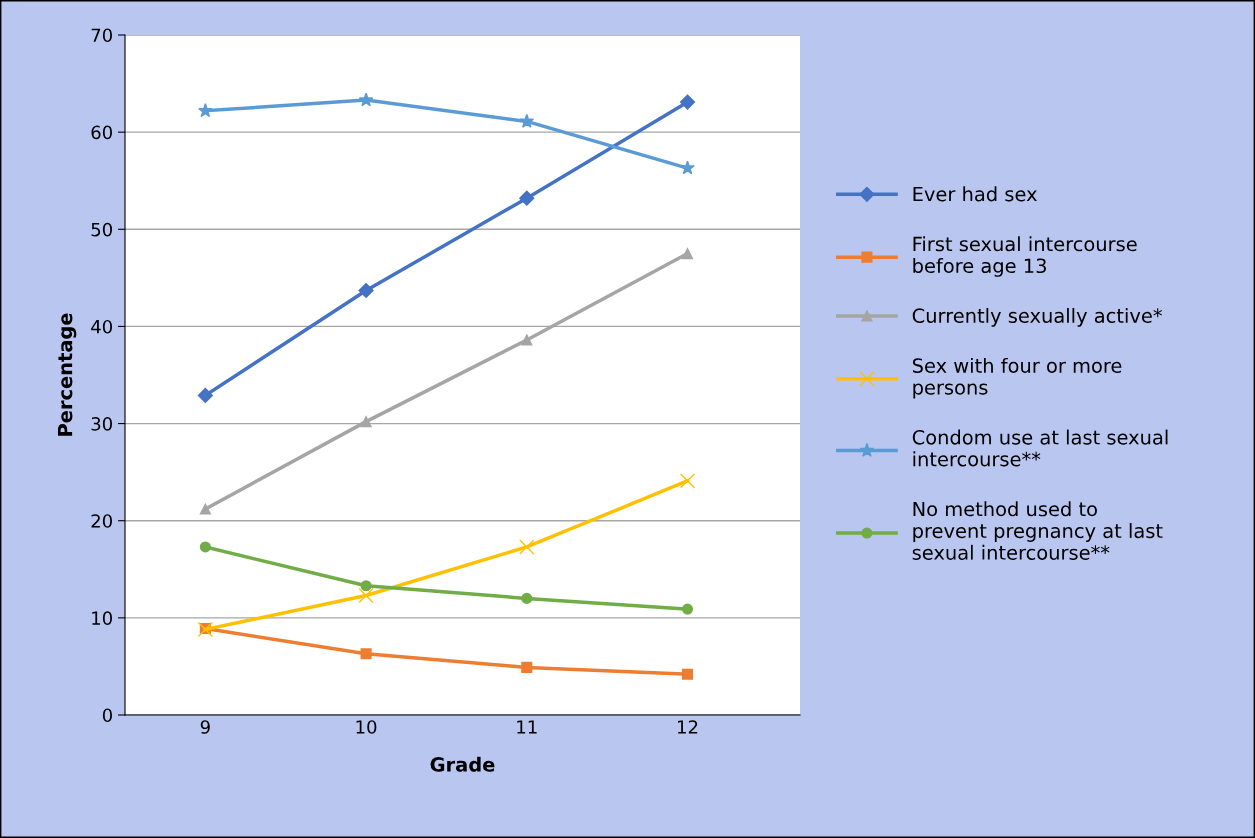  Describe the element at coordinates (101, 521) in the screenshot. I see `y-tick-label: 20` at that location.